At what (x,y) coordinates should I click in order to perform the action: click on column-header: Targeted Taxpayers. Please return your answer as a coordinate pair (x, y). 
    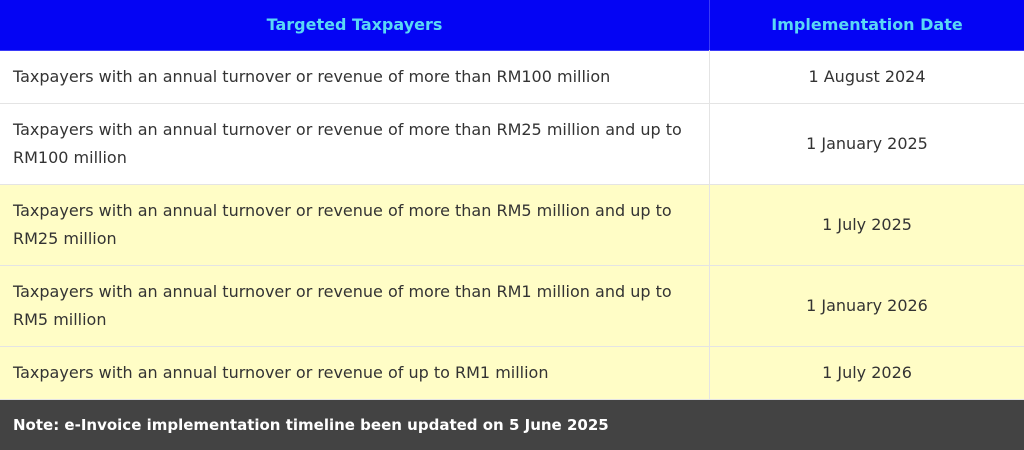
    Looking at the image, I should click on (355, 25).